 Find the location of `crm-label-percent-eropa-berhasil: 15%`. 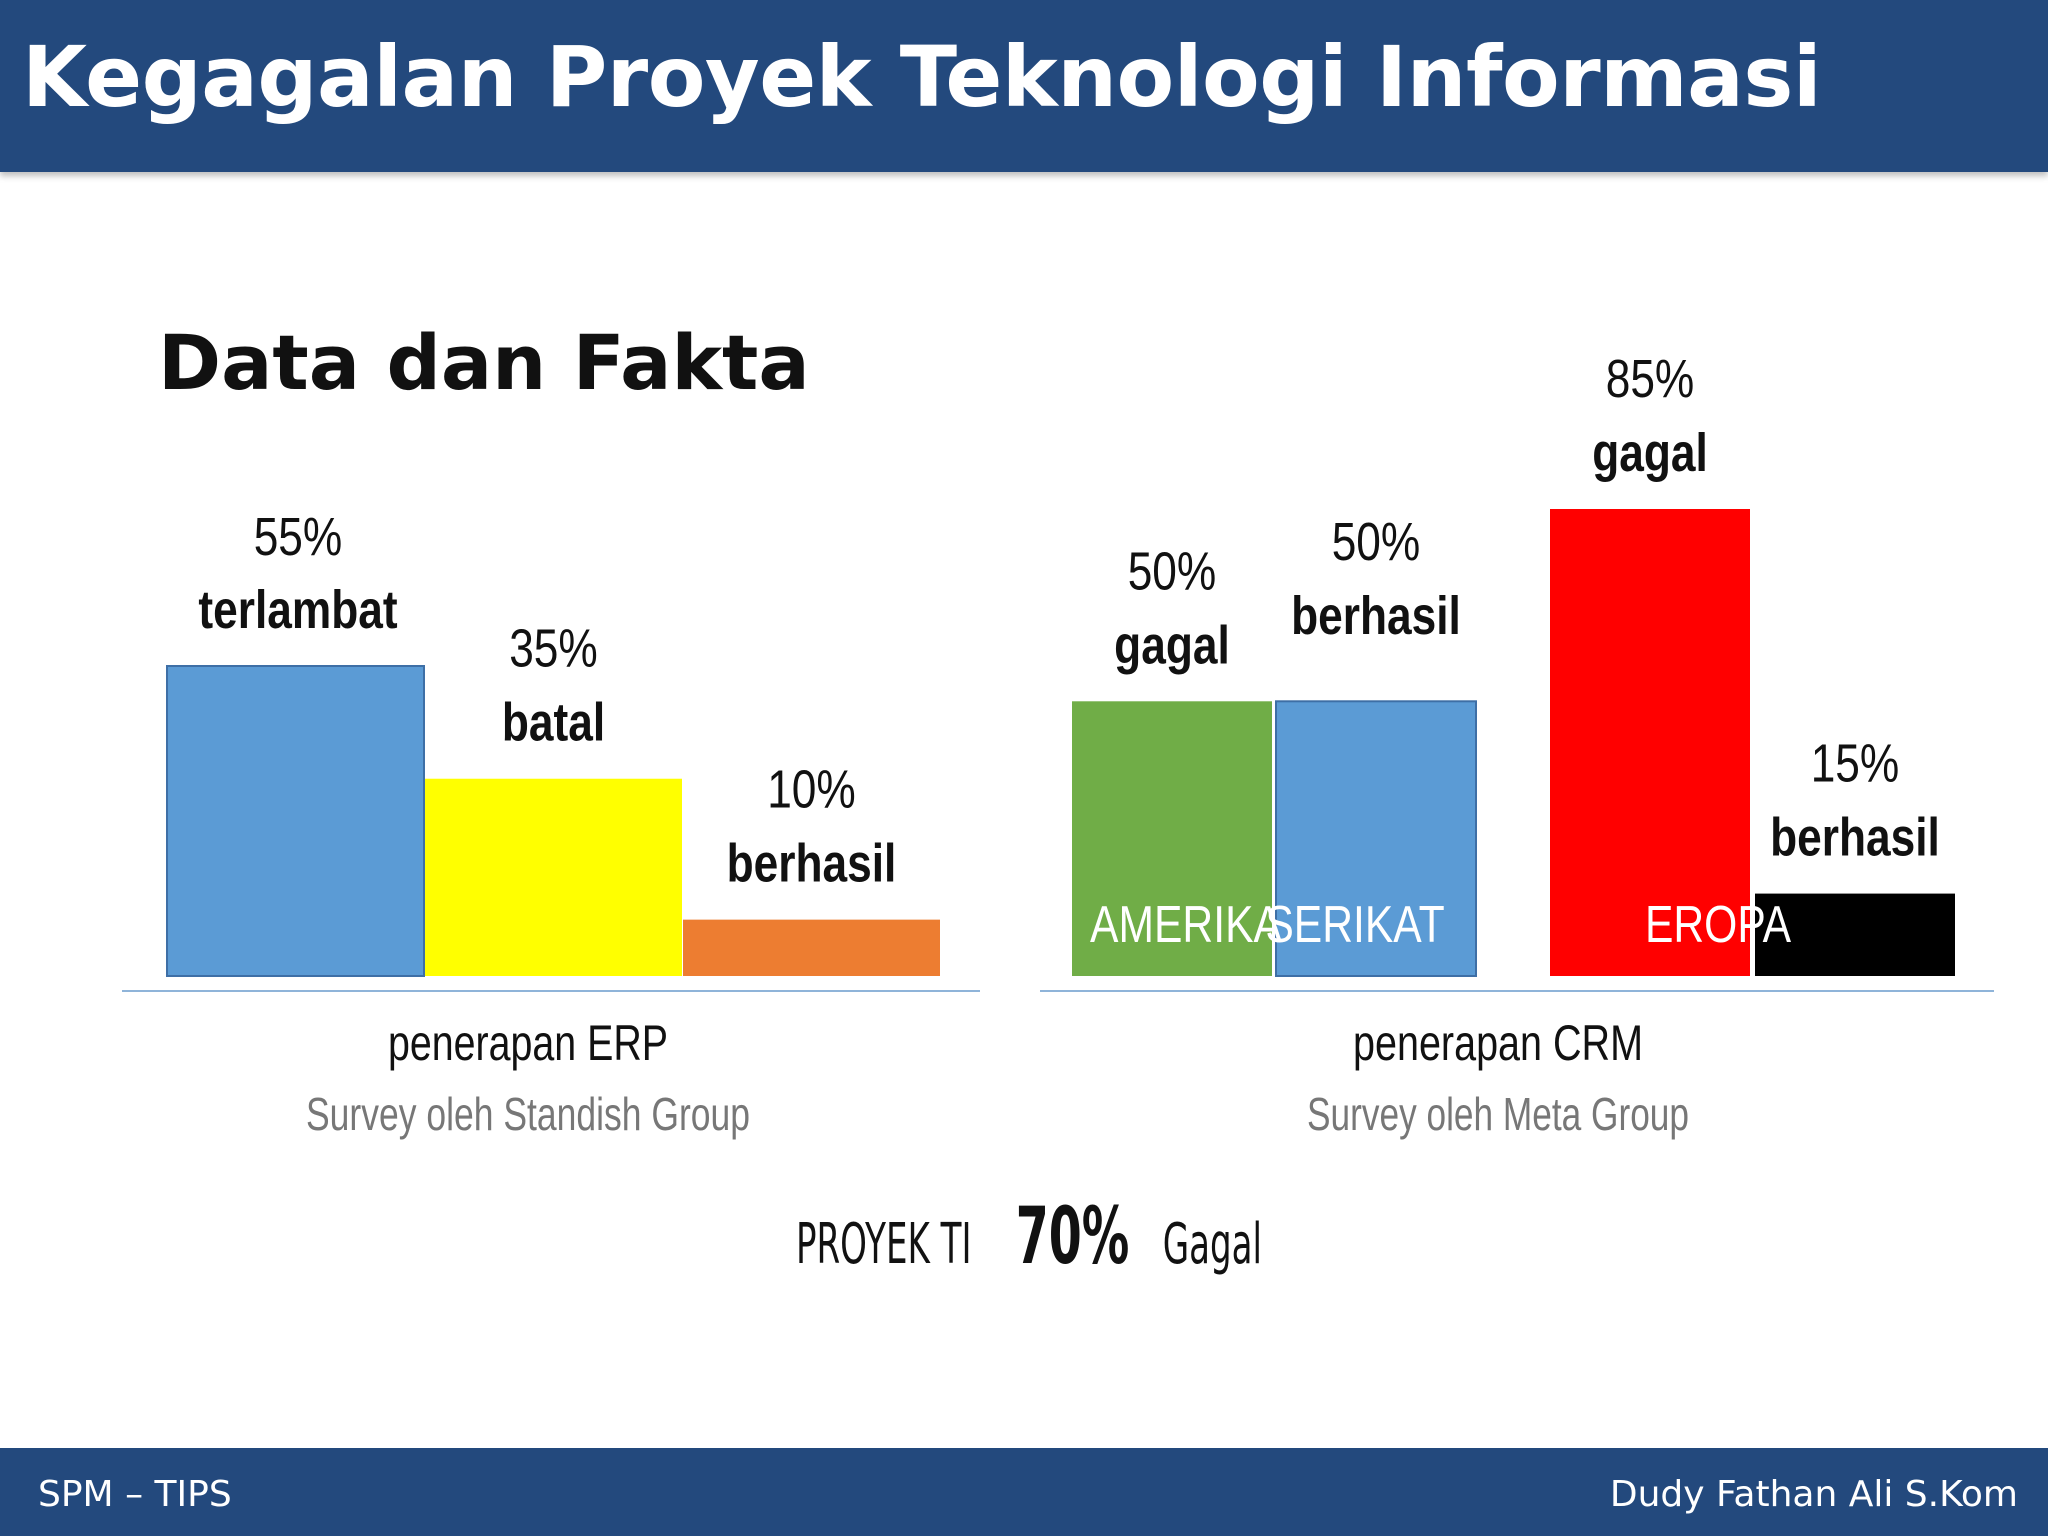

crm-label-percent-eropa-berhasil: 15% is located at coordinates (1855, 763).